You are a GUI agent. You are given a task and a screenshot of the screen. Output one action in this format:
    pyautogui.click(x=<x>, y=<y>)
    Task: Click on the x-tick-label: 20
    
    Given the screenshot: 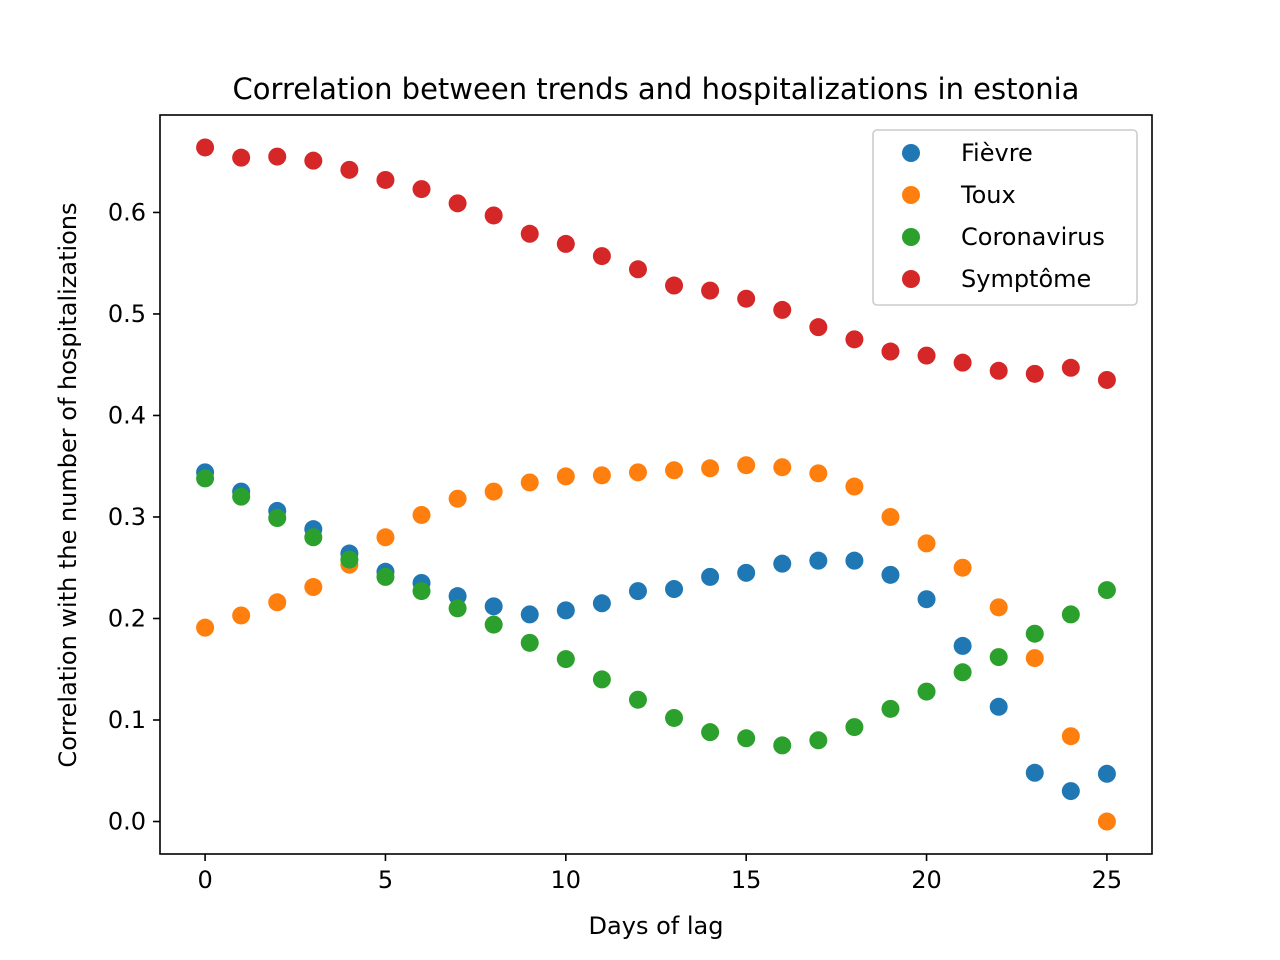 What is the action you would take?
    pyautogui.click(x=926, y=880)
    